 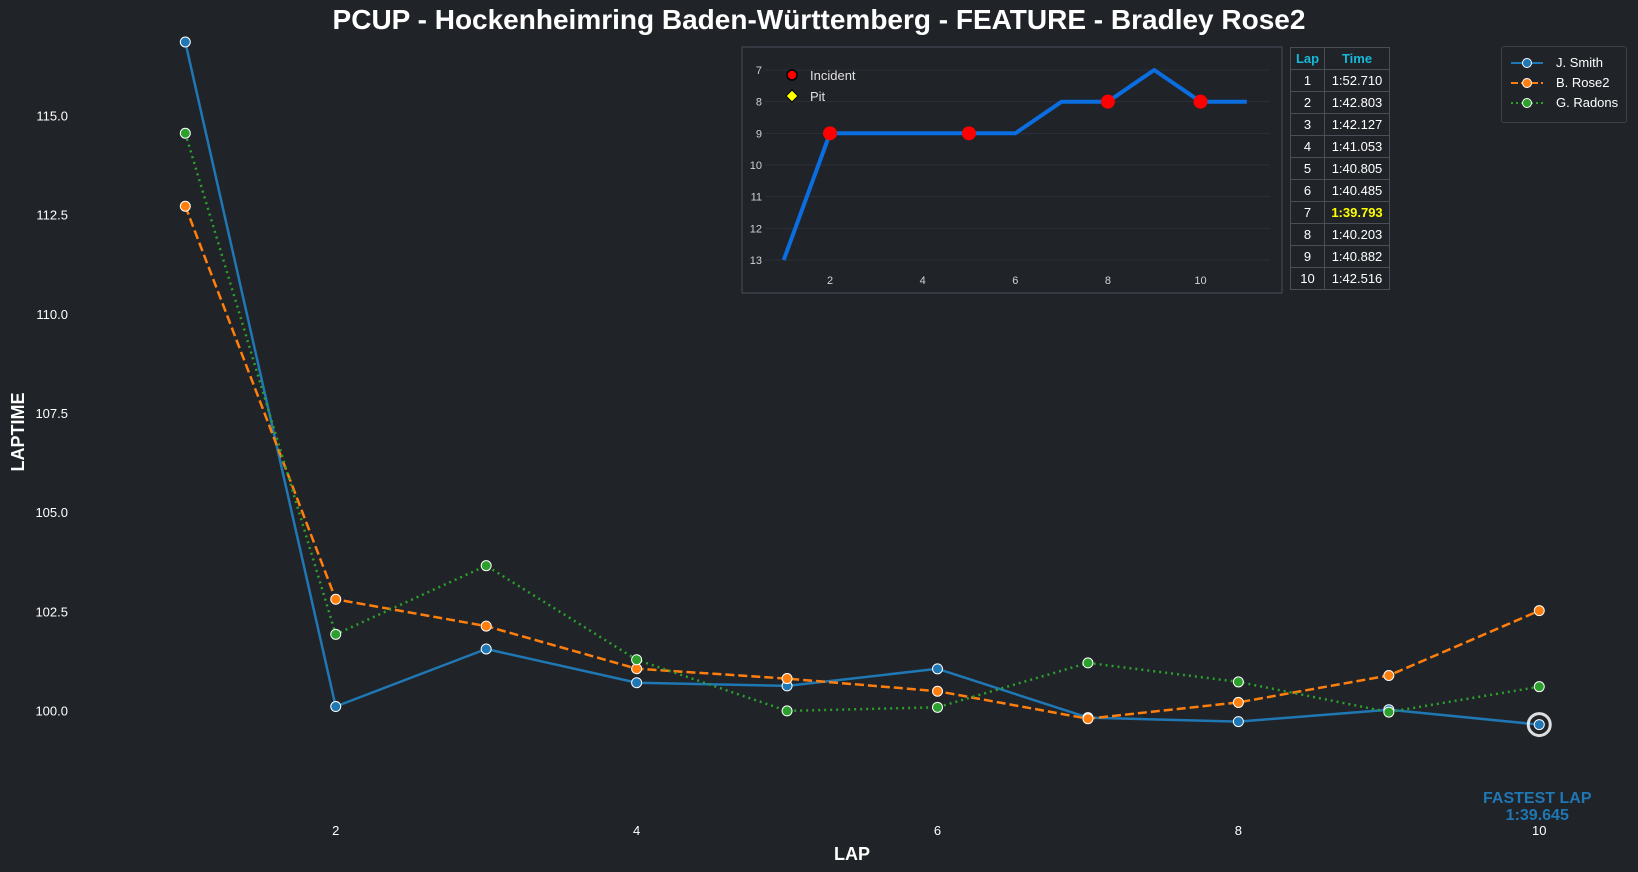 What do you see at coordinates (792, 96) in the screenshot?
I see `pit-legend-icon` at bounding box center [792, 96].